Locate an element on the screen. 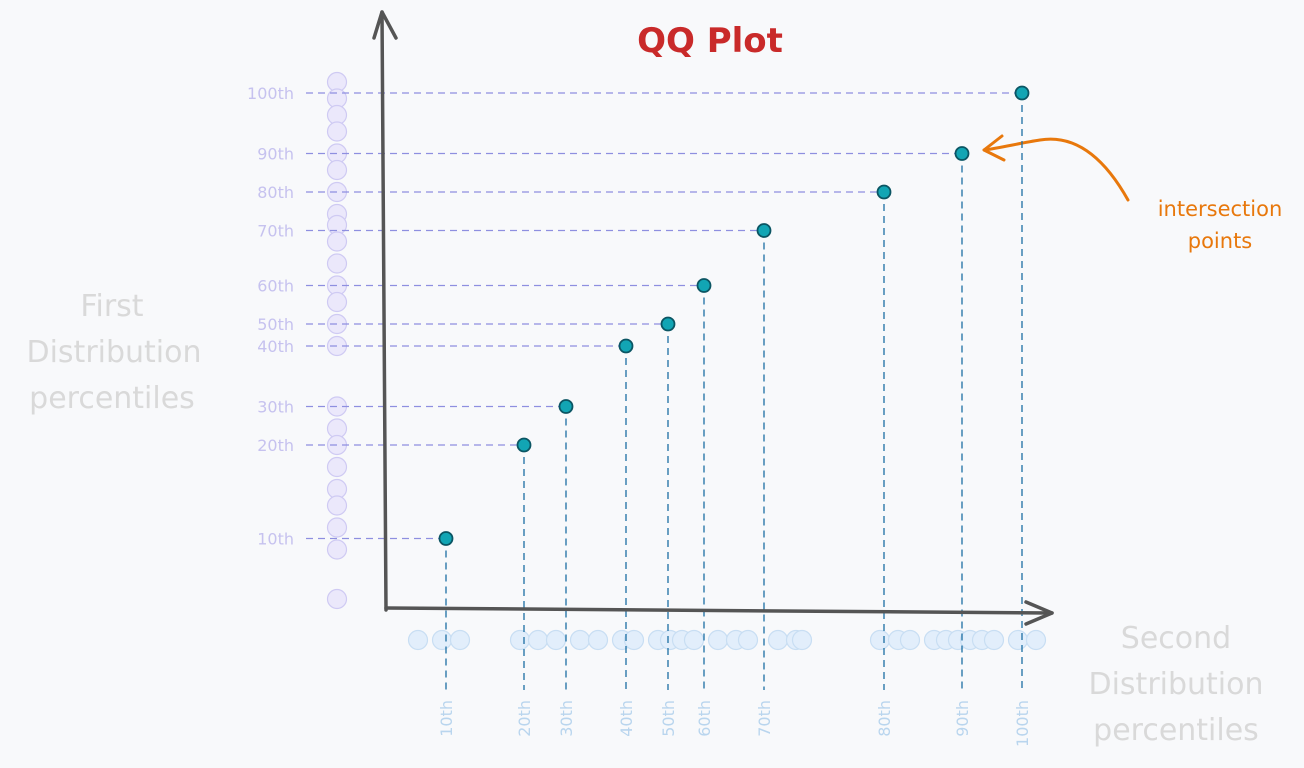  x-axis is located at coordinates (719, 610).